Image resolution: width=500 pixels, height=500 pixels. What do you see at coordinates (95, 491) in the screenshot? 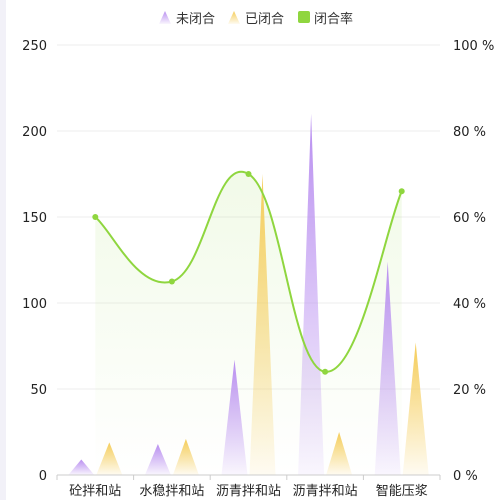
I see `x-category-label: 砼拌和站` at bounding box center [95, 491].